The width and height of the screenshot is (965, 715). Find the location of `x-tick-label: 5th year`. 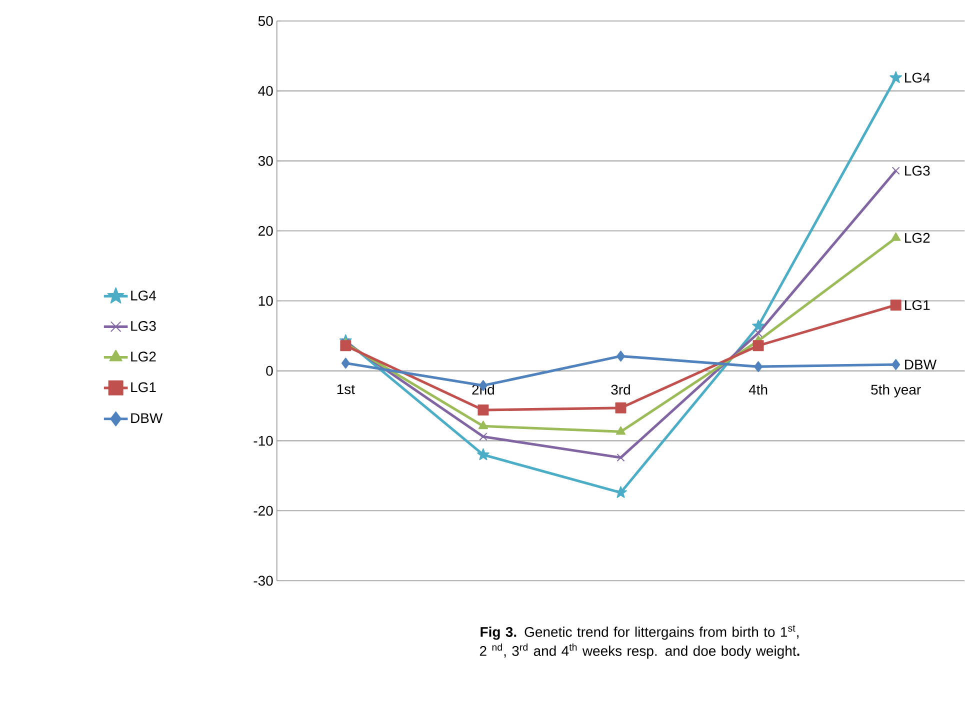

x-tick-label: 5th year is located at coordinates (896, 391).